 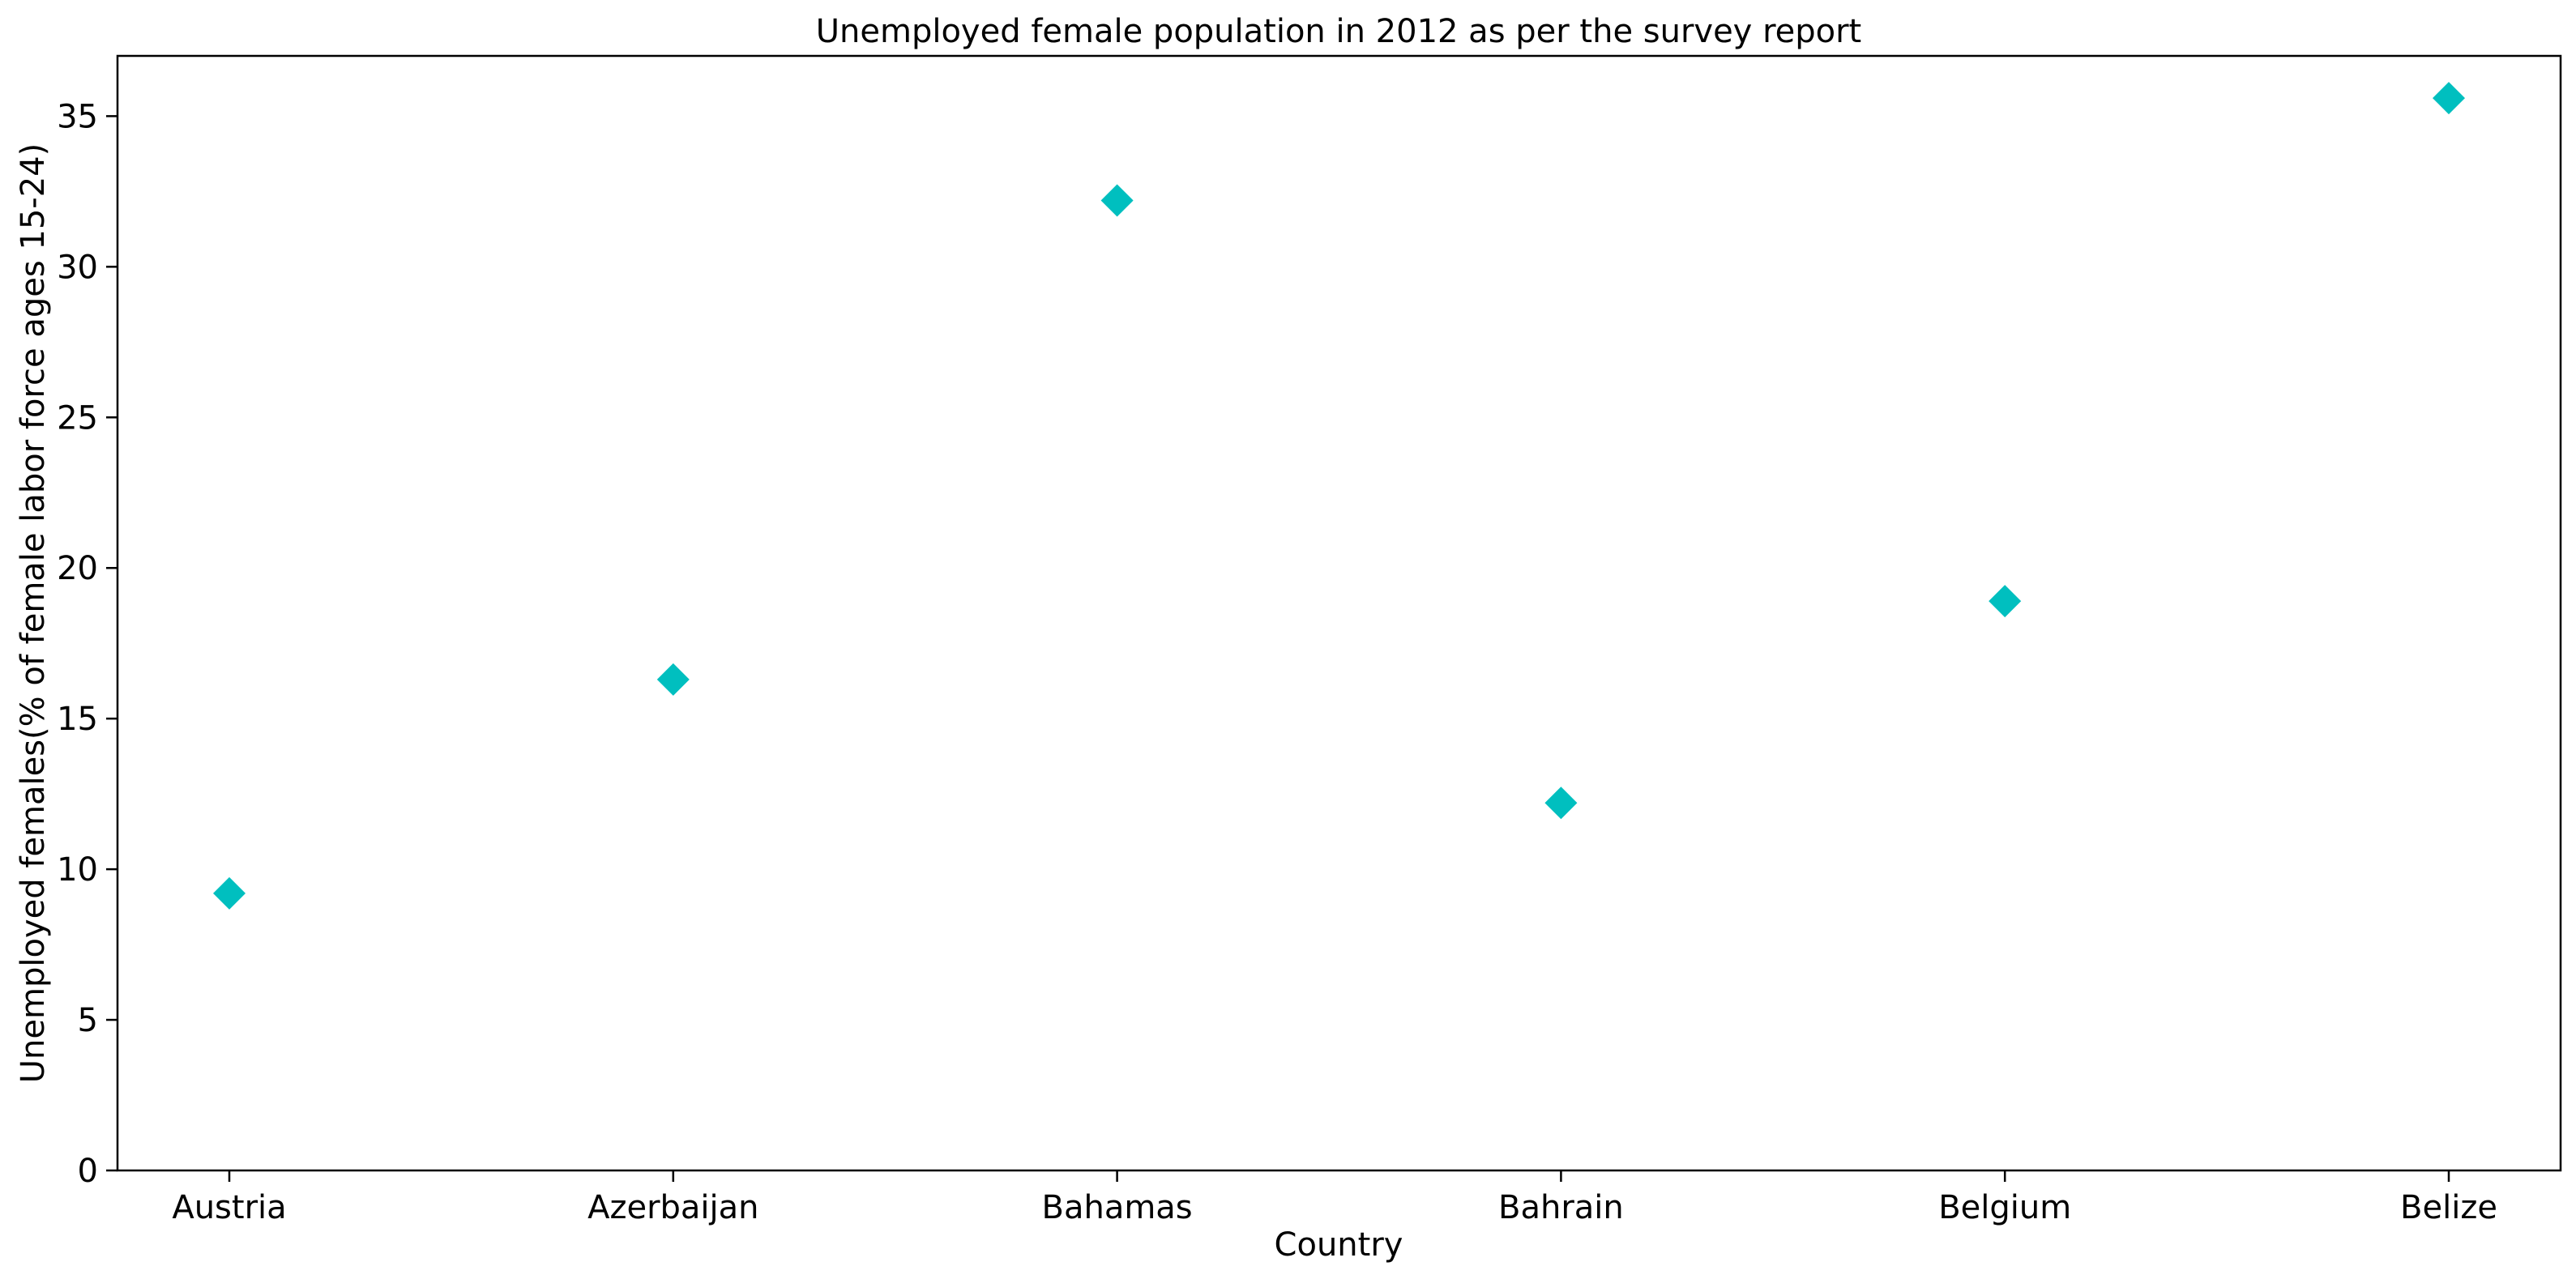 I want to click on y-tick-label: 20, so click(x=77, y=568).